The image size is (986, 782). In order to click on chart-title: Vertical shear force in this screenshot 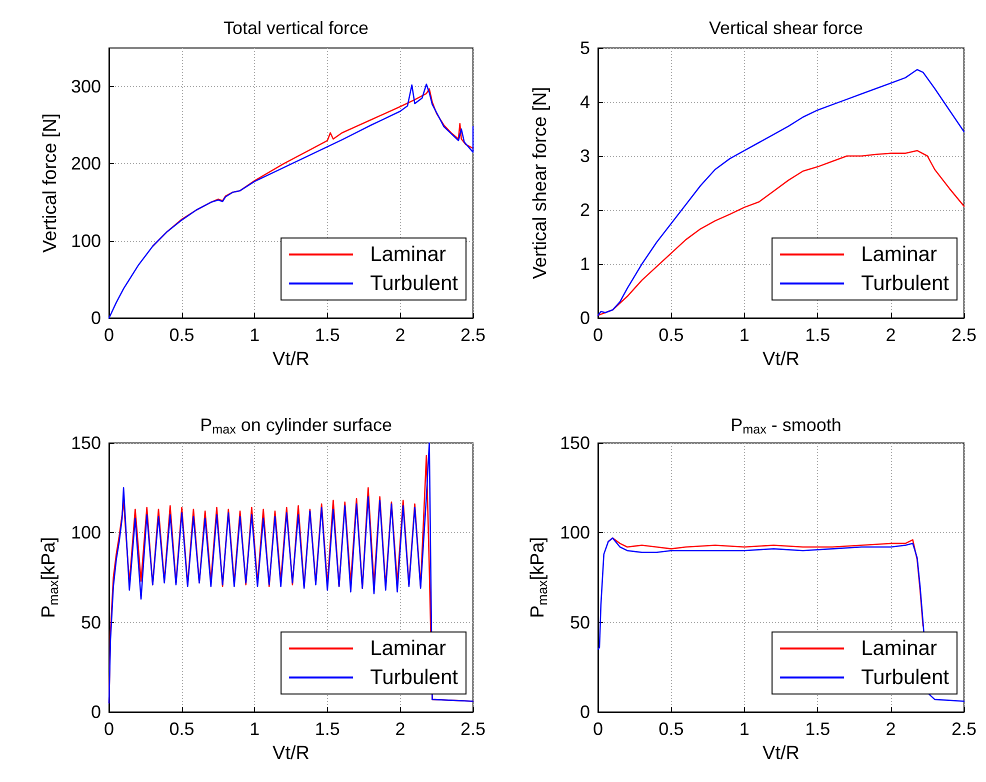, I will do `click(786, 28)`.